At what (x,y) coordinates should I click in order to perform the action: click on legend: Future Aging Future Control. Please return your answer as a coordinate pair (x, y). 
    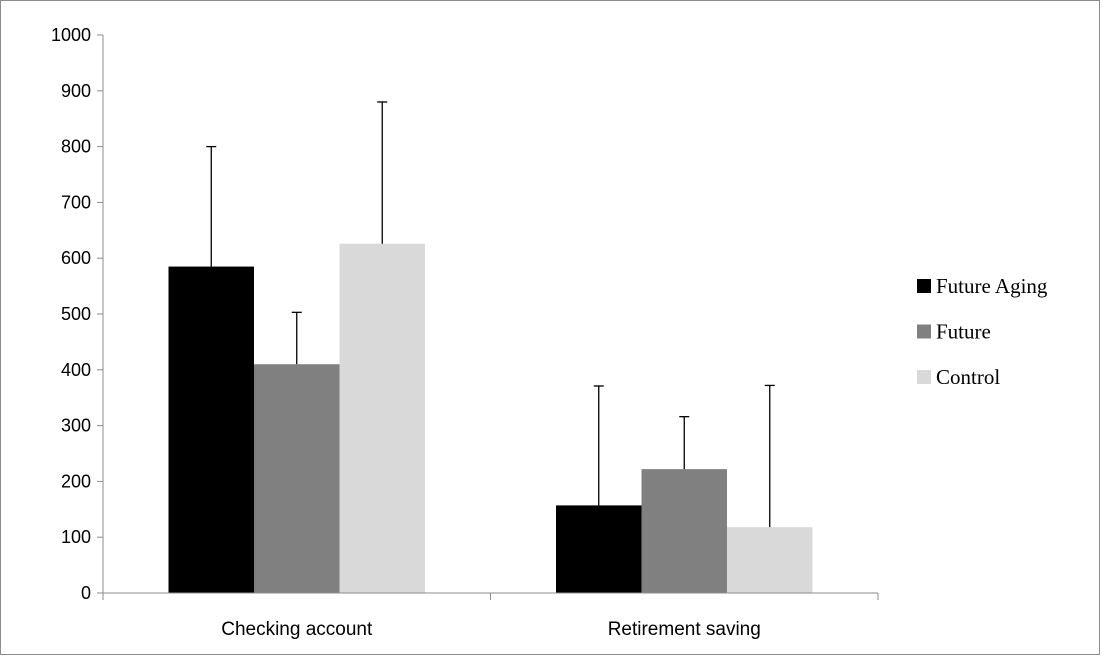
    Looking at the image, I should click on (982, 331).